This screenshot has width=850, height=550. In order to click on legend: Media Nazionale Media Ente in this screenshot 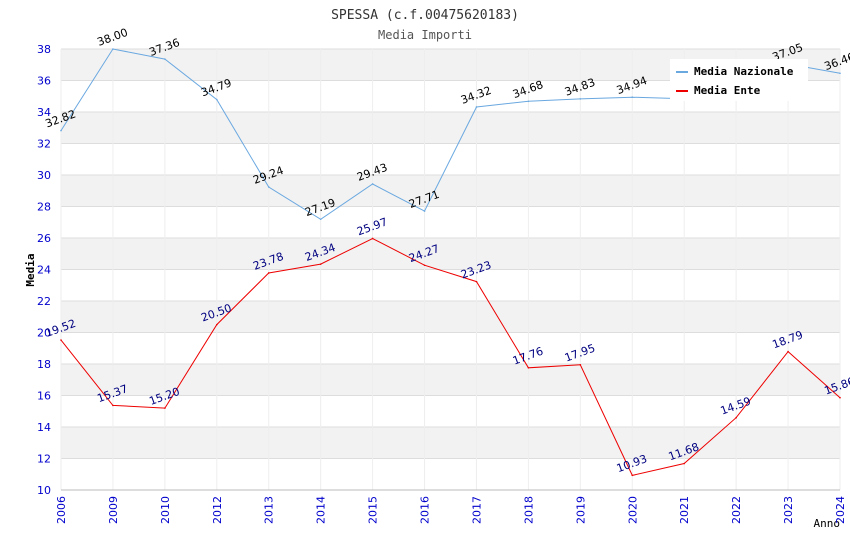, I will do `click(739, 80)`.